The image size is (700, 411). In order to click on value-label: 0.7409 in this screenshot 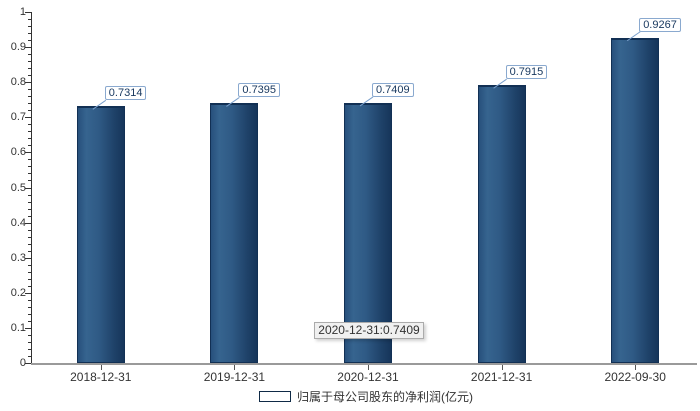, I will do `click(393, 89)`.